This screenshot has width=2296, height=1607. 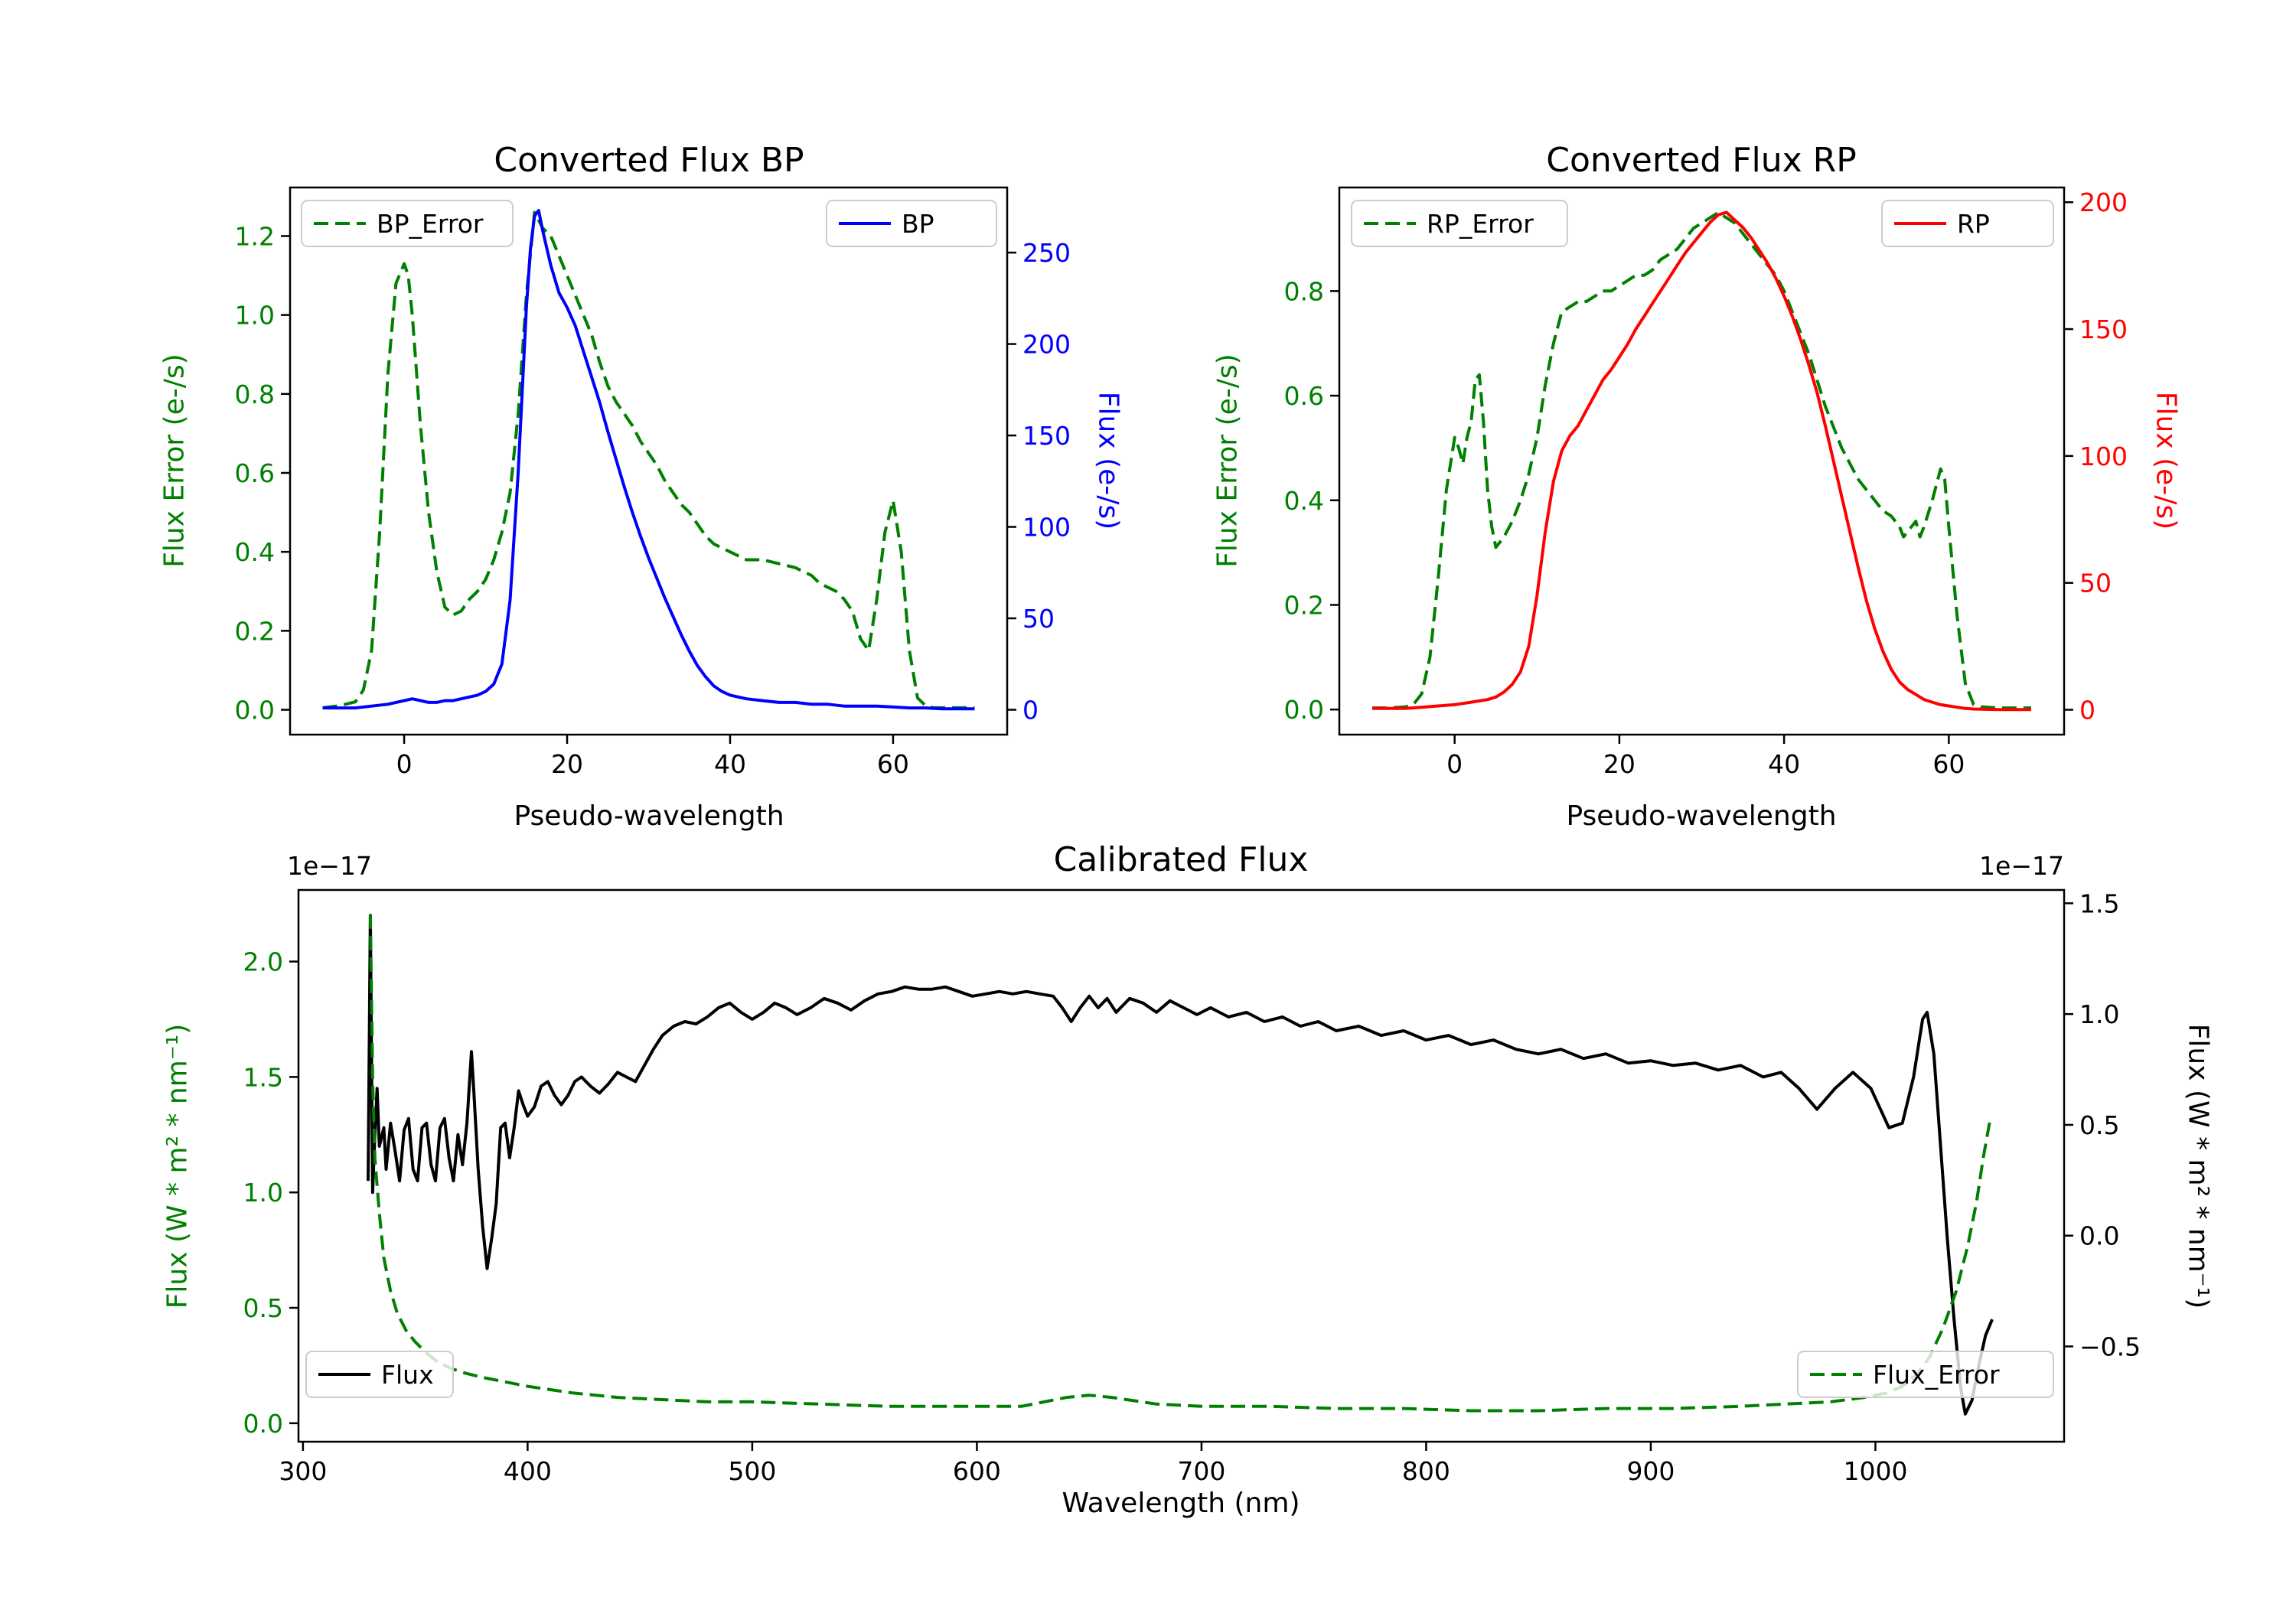 What do you see at coordinates (1181, 859) in the screenshot?
I see `cal-chart-title: Calibrated Flux` at bounding box center [1181, 859].